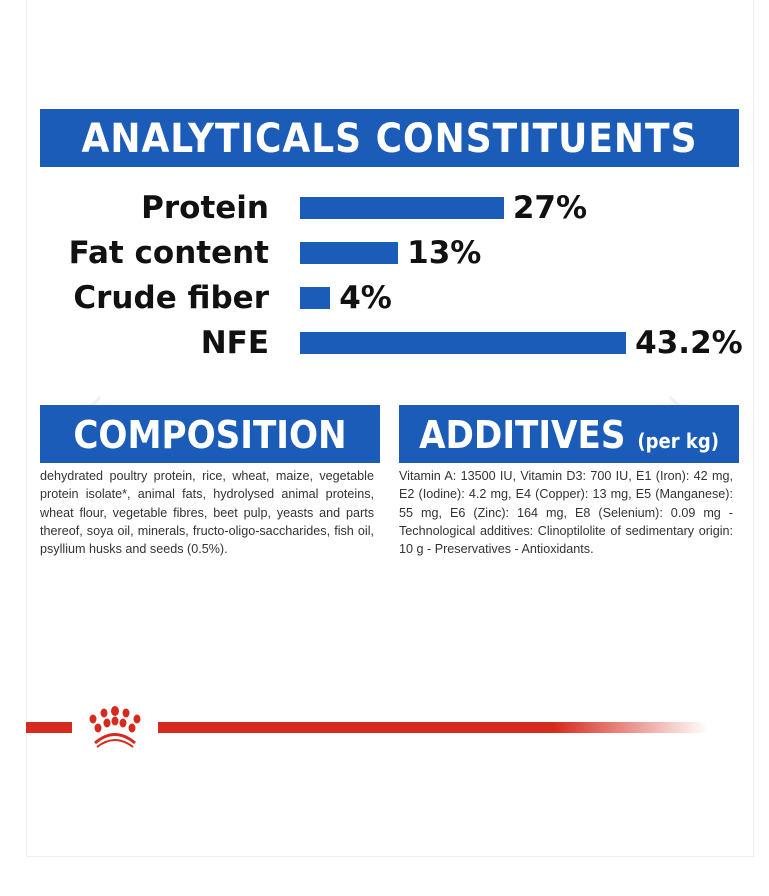  I want to click on constituent-value: 4%, so click(365, 298).